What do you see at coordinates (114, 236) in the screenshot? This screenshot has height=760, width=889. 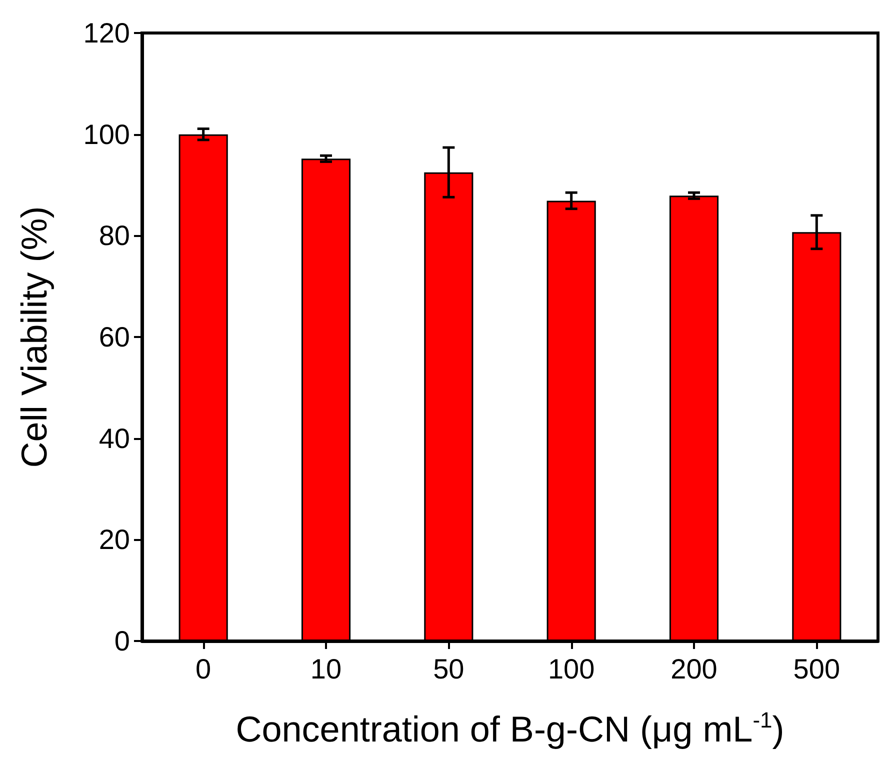 I see `y-tick-label: 80` at bounding box center [114, 236].